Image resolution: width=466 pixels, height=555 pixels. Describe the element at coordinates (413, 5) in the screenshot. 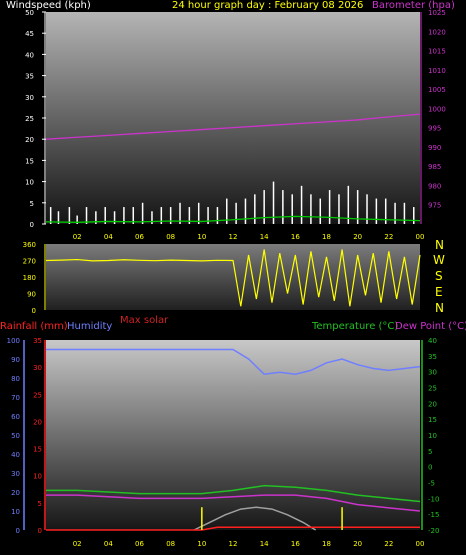

I see `barometer-axis-title: Barometer (hpa)` at that location.